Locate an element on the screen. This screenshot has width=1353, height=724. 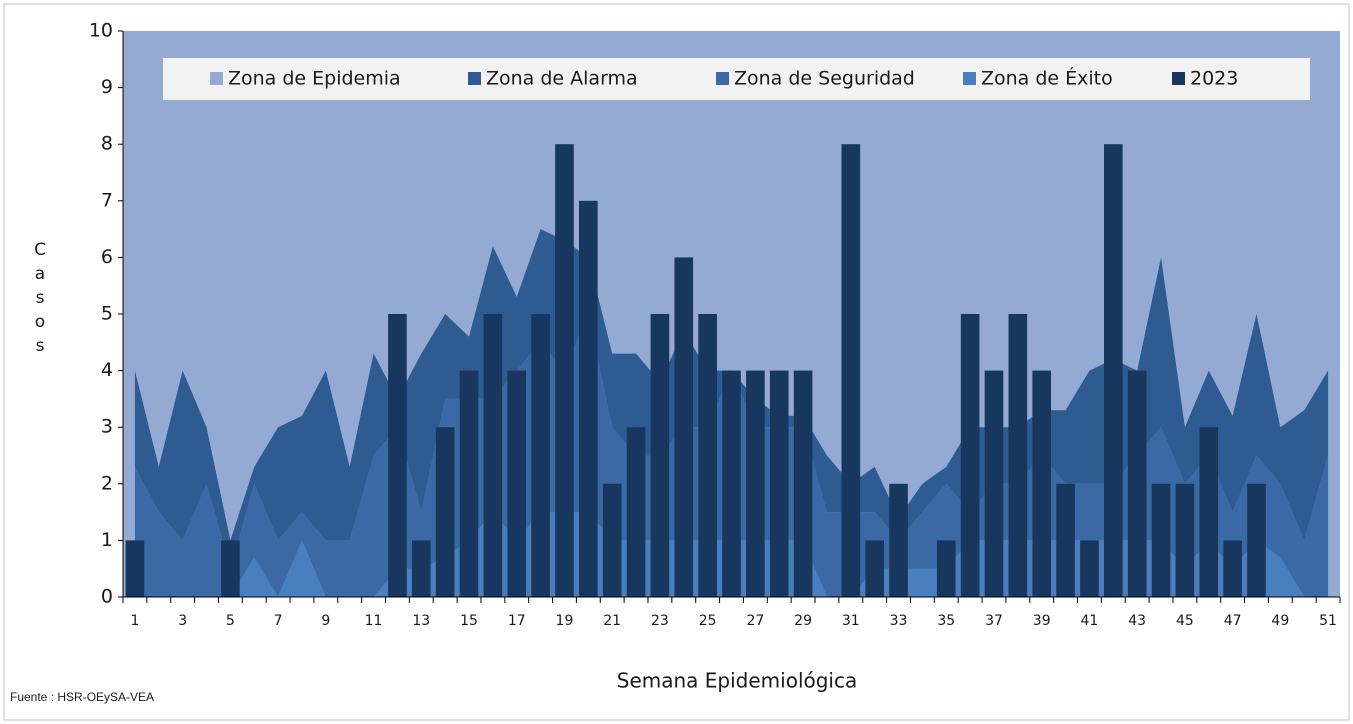
x-tick-label: 37 is located at coordinates (994, 621).